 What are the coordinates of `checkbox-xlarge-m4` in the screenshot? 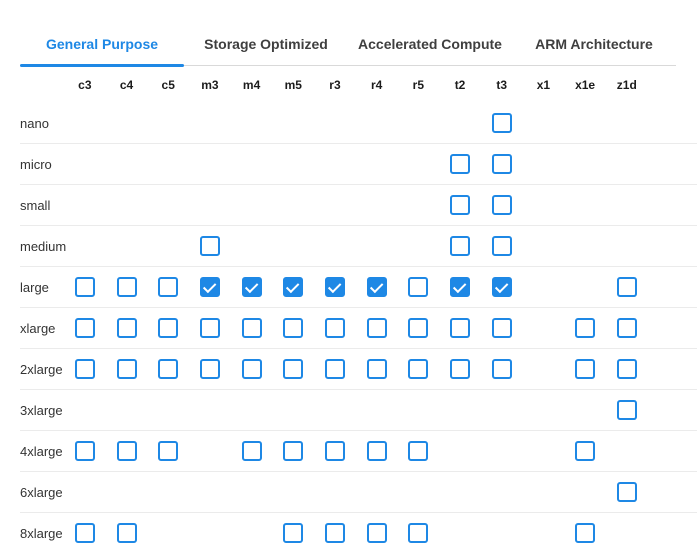 It's located at (251, 328).